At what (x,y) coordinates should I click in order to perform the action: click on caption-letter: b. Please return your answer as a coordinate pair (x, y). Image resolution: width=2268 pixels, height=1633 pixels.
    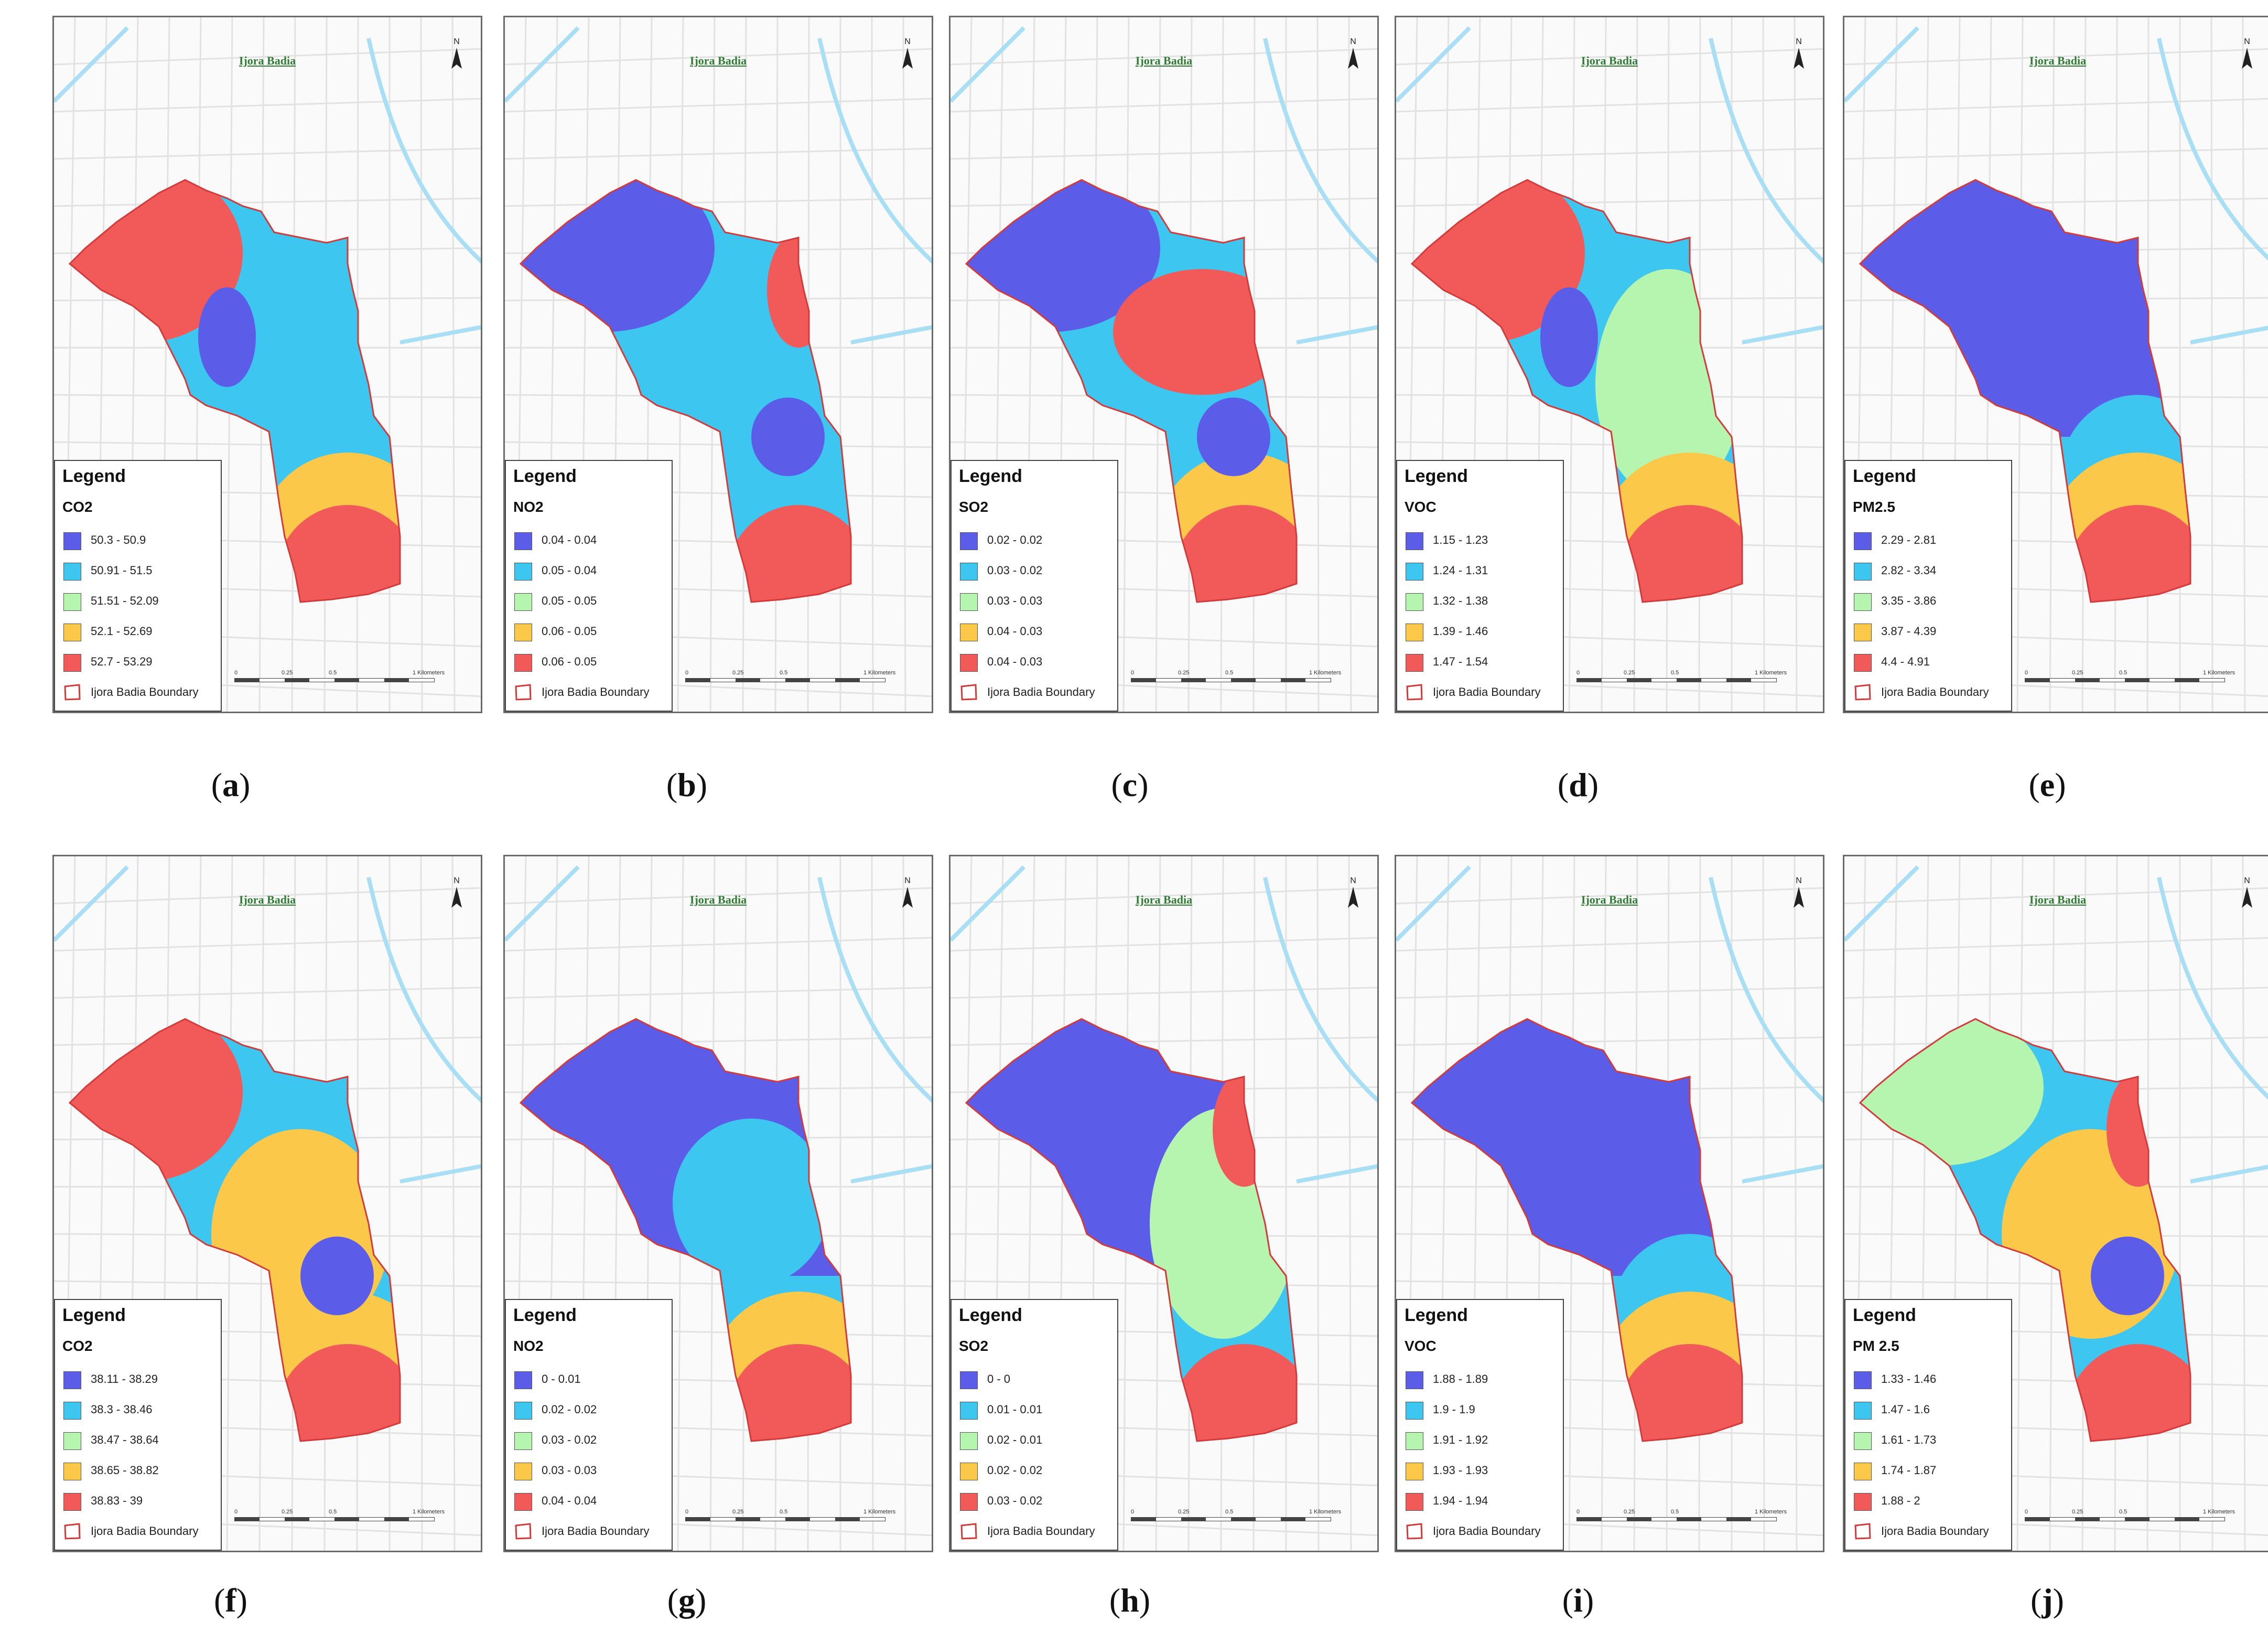
    Looking at the image, I should click on (686, 784).